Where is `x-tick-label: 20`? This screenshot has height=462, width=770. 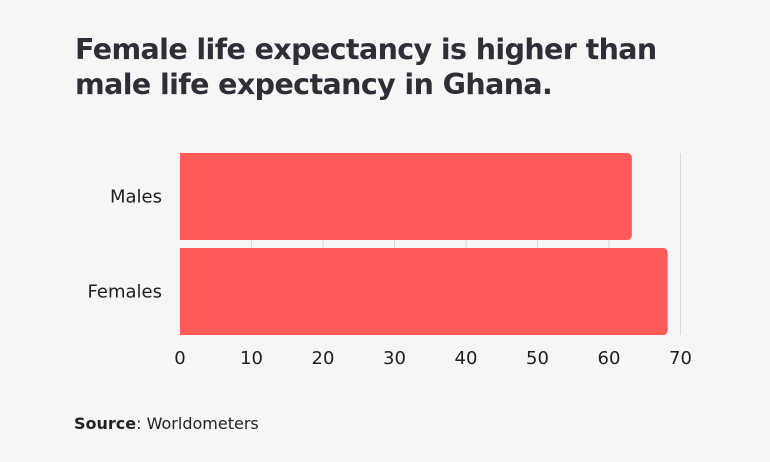 x-tick-label: 20 is located at coordinates (323, 358).